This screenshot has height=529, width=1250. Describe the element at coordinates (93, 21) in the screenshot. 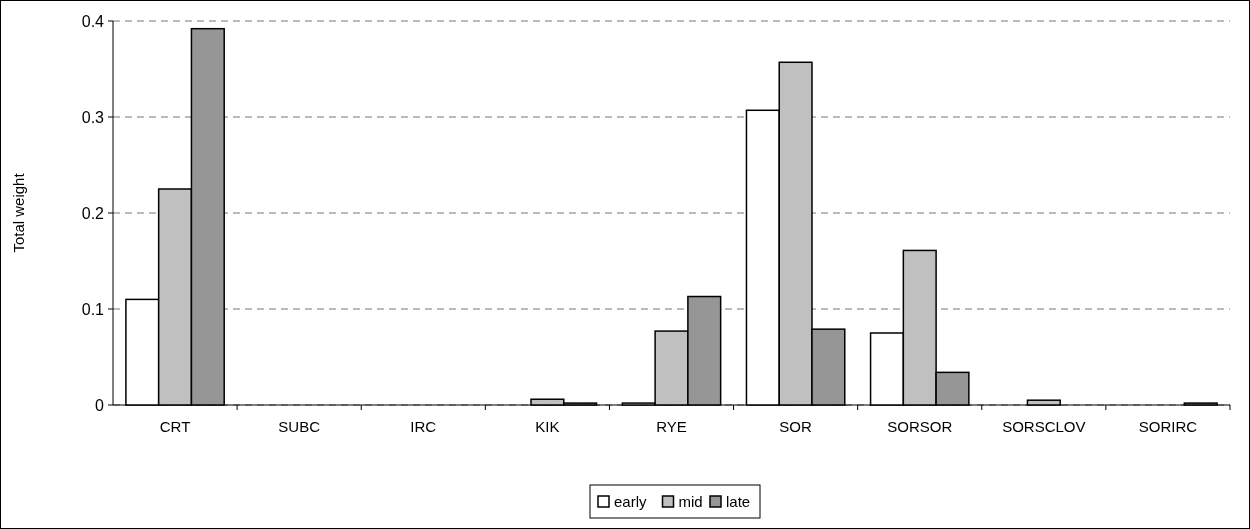

I see `y-tick-label: 0.4` at that location.